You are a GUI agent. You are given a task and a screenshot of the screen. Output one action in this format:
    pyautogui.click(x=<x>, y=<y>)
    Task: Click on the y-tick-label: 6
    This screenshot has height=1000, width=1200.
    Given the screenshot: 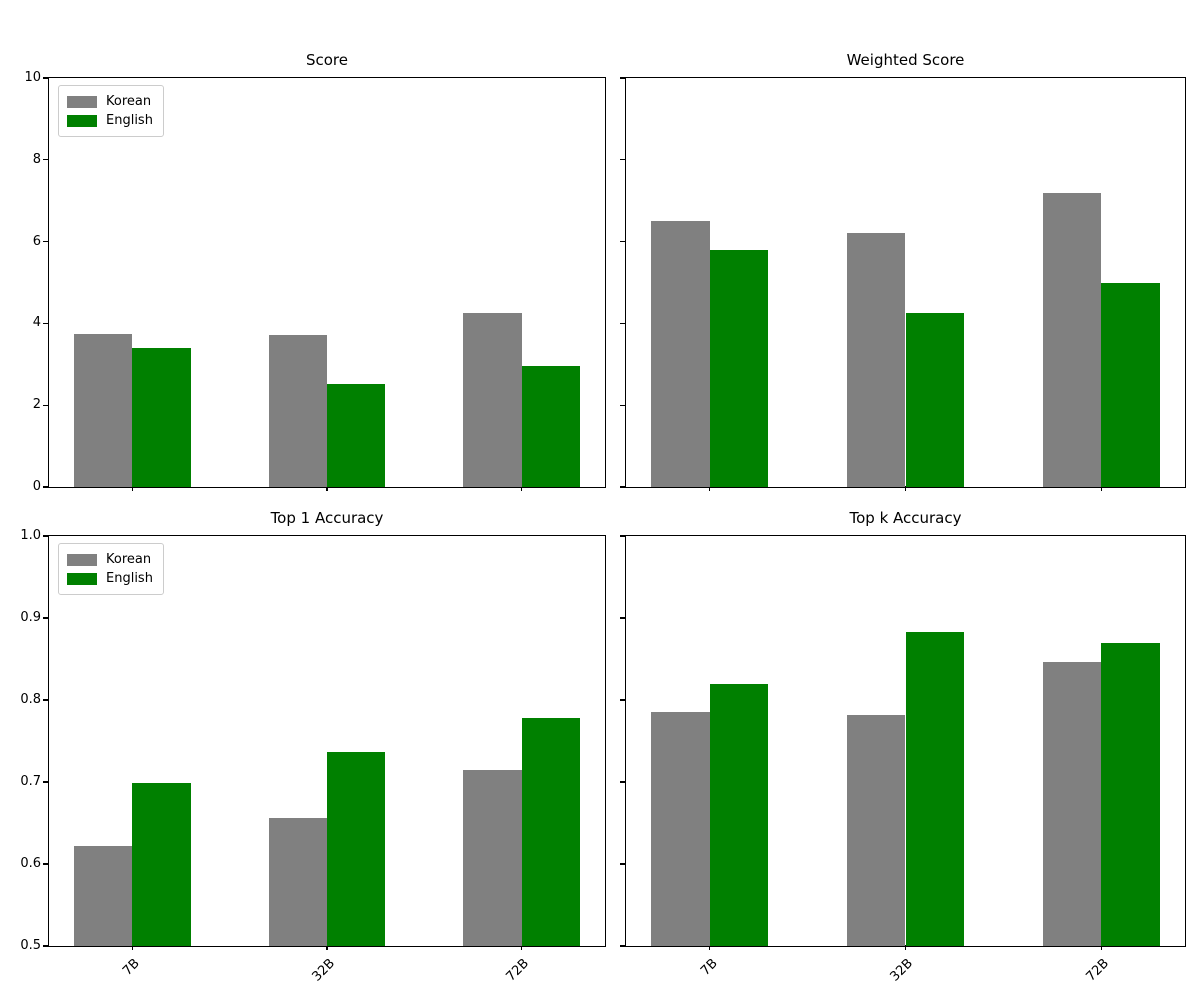 What is the action you would take?
    pyautogui.click(x=36, y=241)
    